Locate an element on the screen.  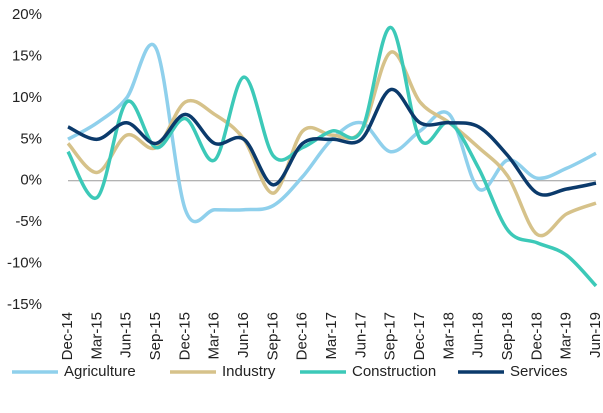
x-tick-label: Jun-19 is located at coordinates (595, 335).